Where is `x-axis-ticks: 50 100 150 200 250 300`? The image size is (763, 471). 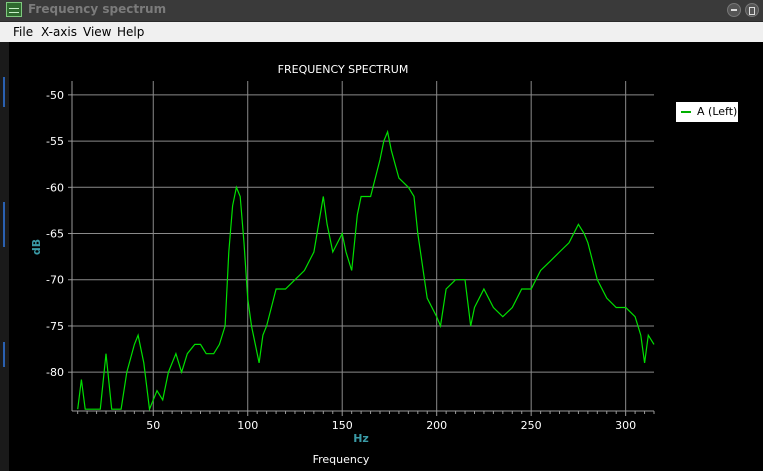
x-axis-ticks: 50 100 150 200 250 300 is located at coordinates (366, 421).